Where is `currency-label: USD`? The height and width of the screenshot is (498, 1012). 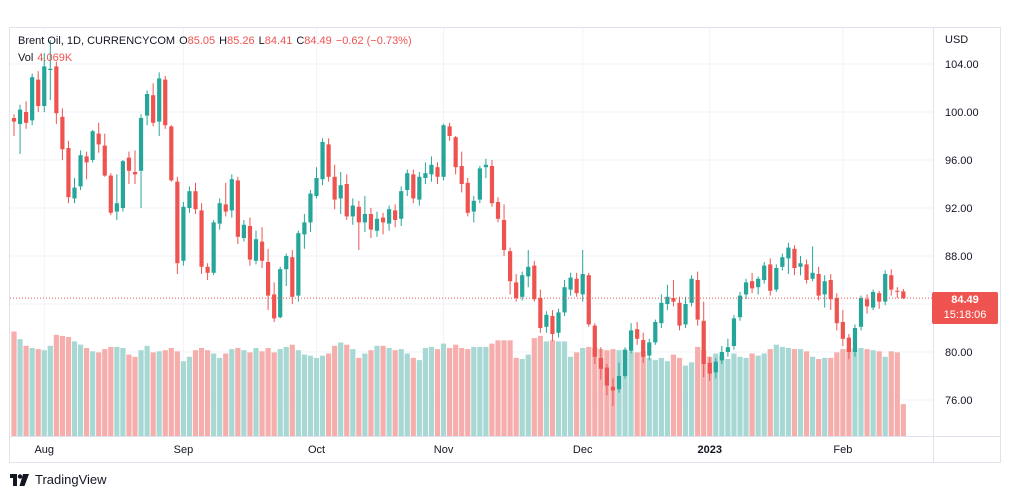
currency-label: USD is located at coordinates (957, 40).